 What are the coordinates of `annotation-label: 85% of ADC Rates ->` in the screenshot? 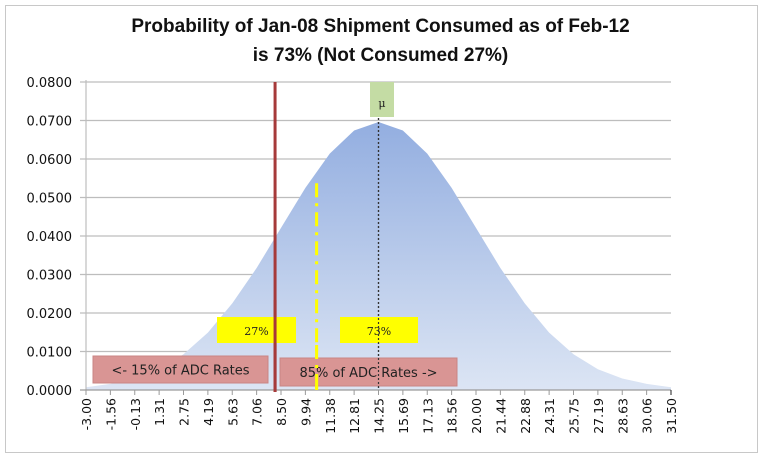 It's located at (368, 373).